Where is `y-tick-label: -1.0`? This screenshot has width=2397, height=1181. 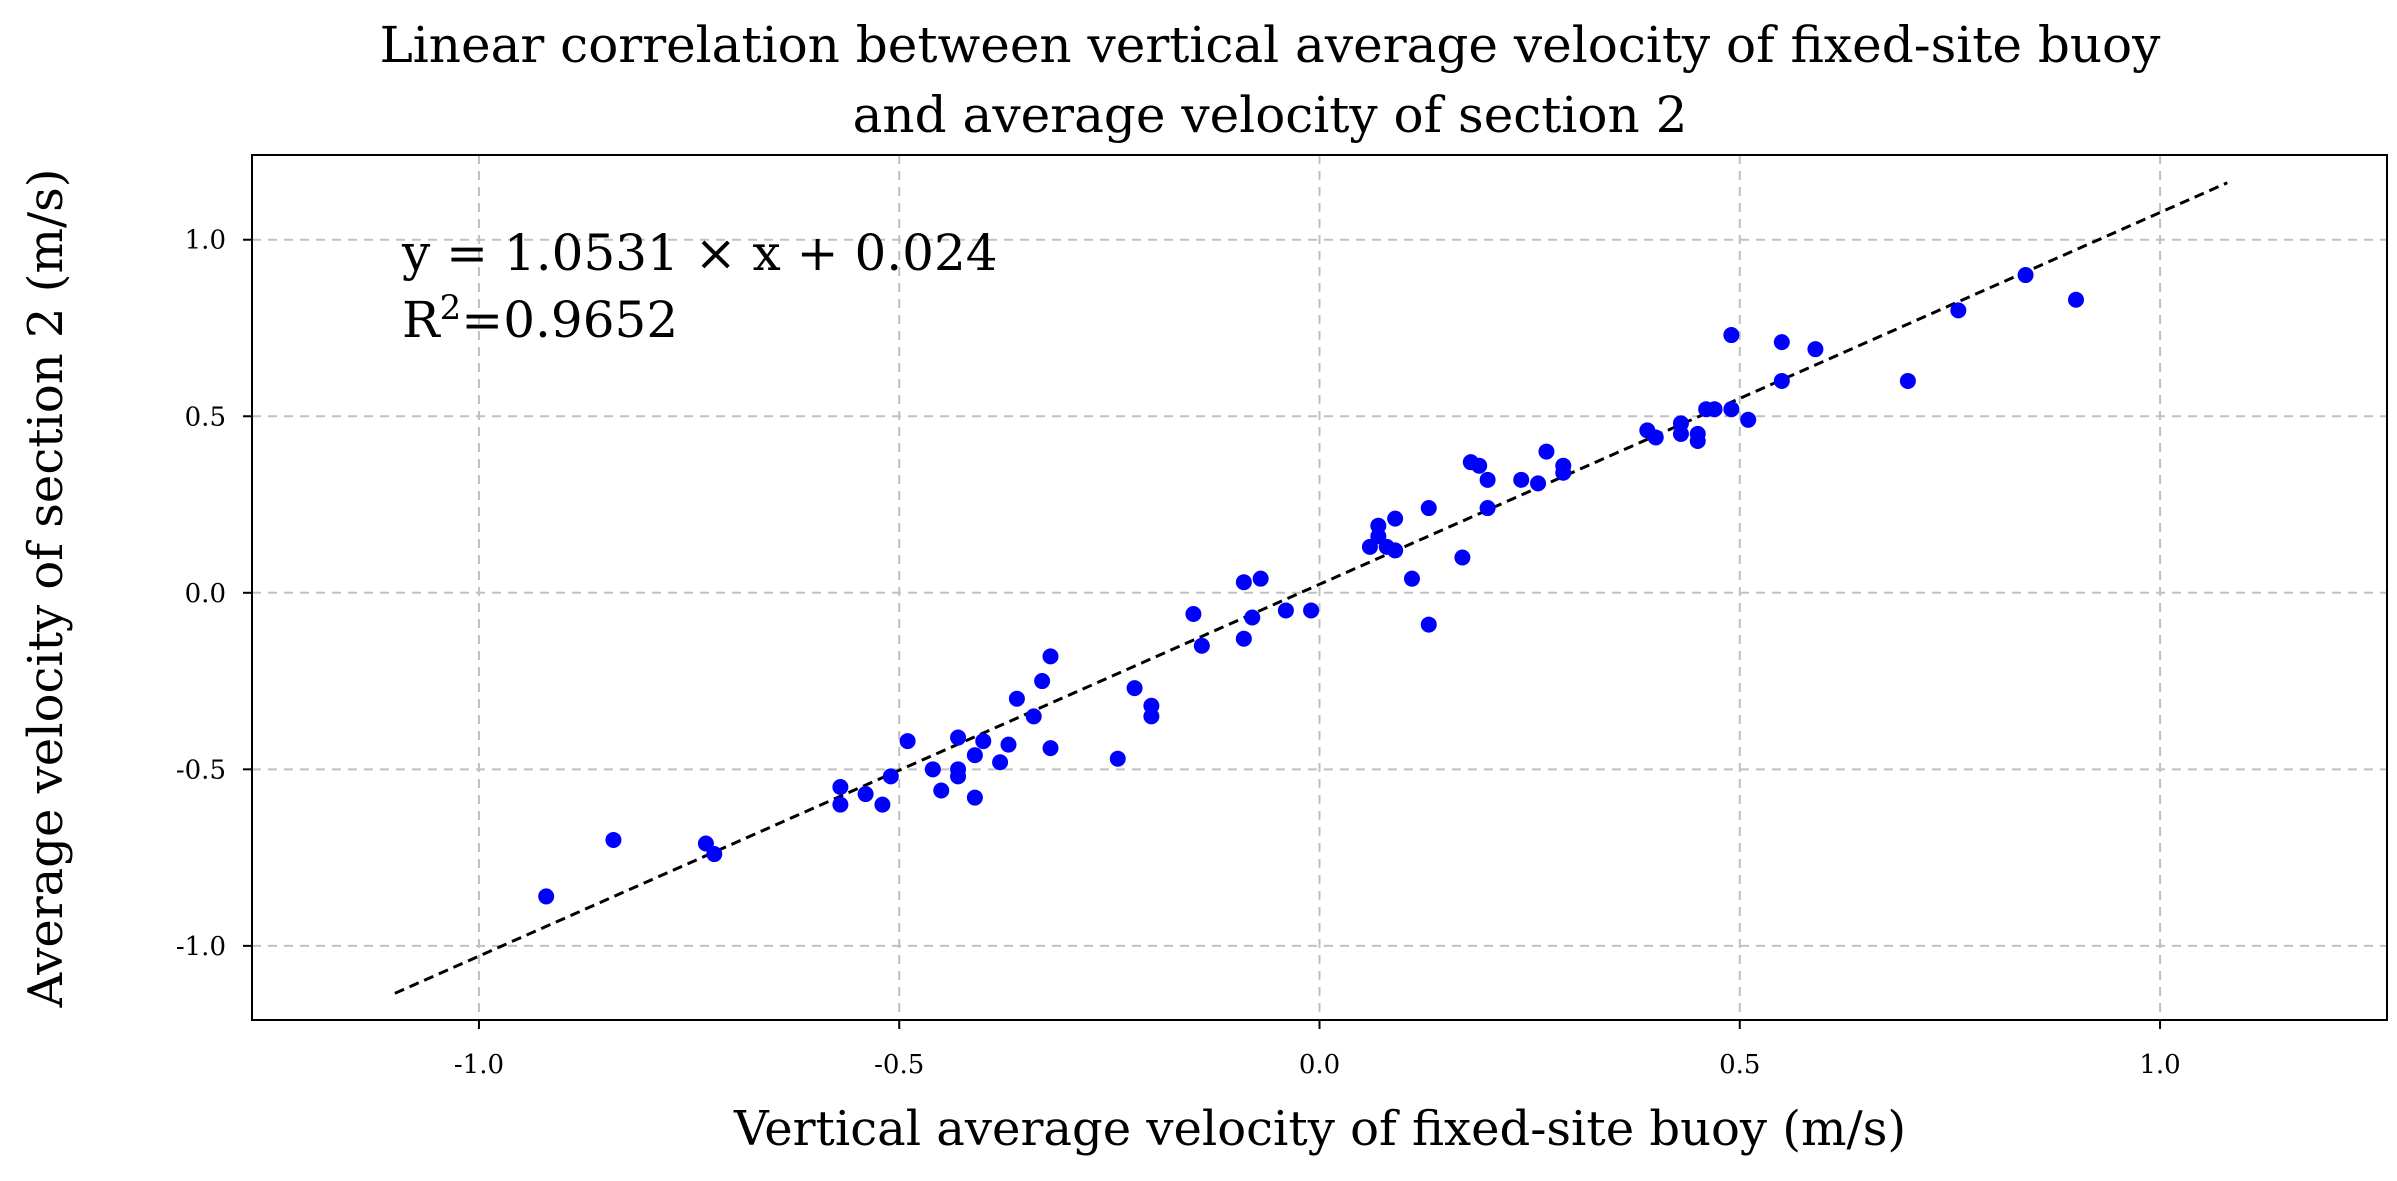 y-tick-label: -1.0 is located at coordinates (201, 947).